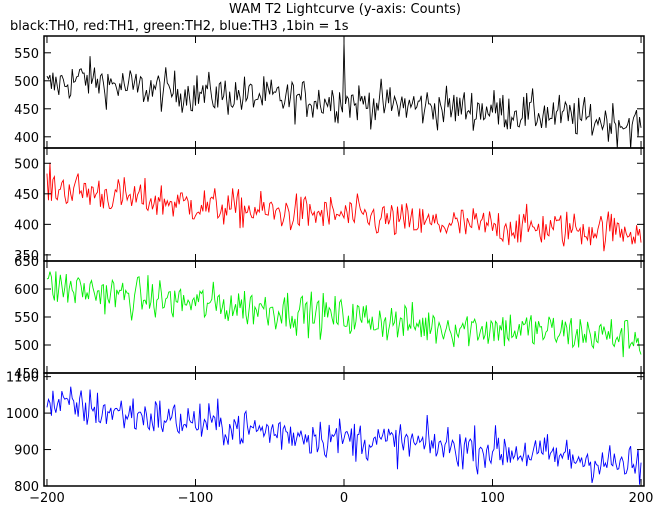 The image size is (654, 505). What do you see at coordinates (47, 498) in the screenshot?
I see `x-tick-label: −200` at bounding box center [47, 498].